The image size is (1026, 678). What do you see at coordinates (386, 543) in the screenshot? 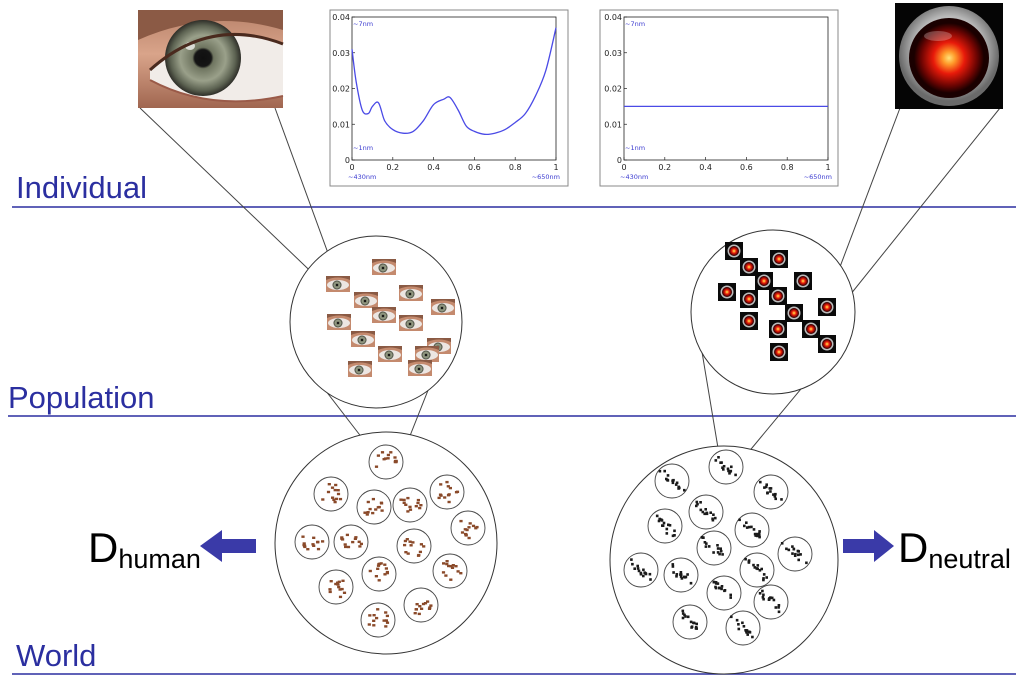
I see `human-world-circle` at bounding box center [386, 543].